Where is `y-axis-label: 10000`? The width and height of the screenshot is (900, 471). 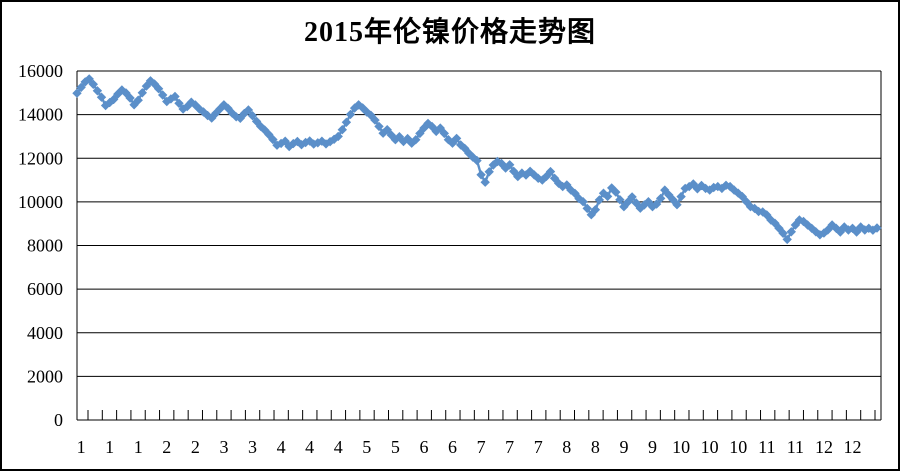
y-axis-label: 10000 is located at coordinates (40, 202).